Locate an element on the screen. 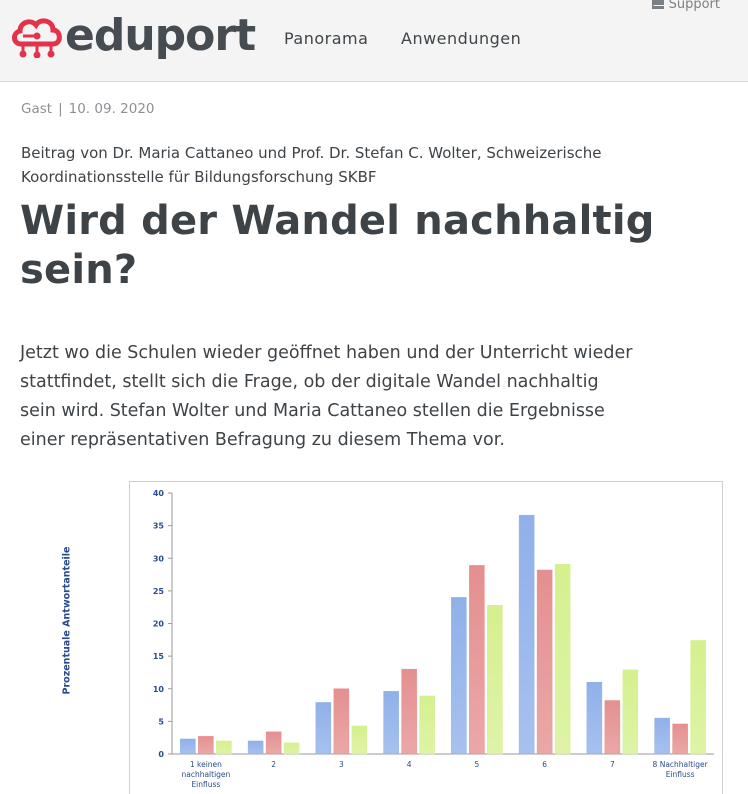 Image resolution: width=748 pixels, height=794 pixels. y-tick-label: 5 is located at coordinates (161, 721).